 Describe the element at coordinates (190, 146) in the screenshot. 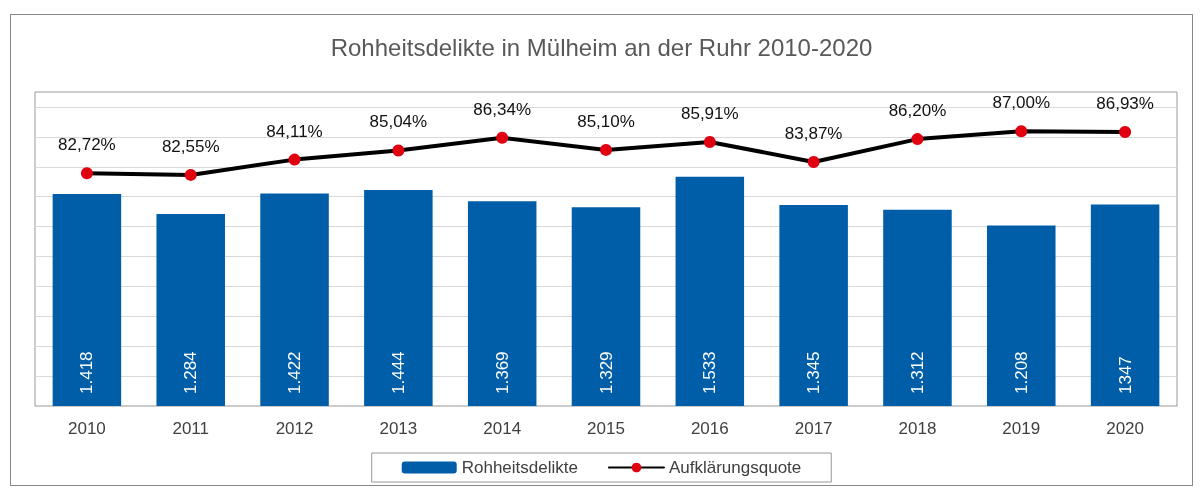

I see `data-label: 82,55%` at that location.